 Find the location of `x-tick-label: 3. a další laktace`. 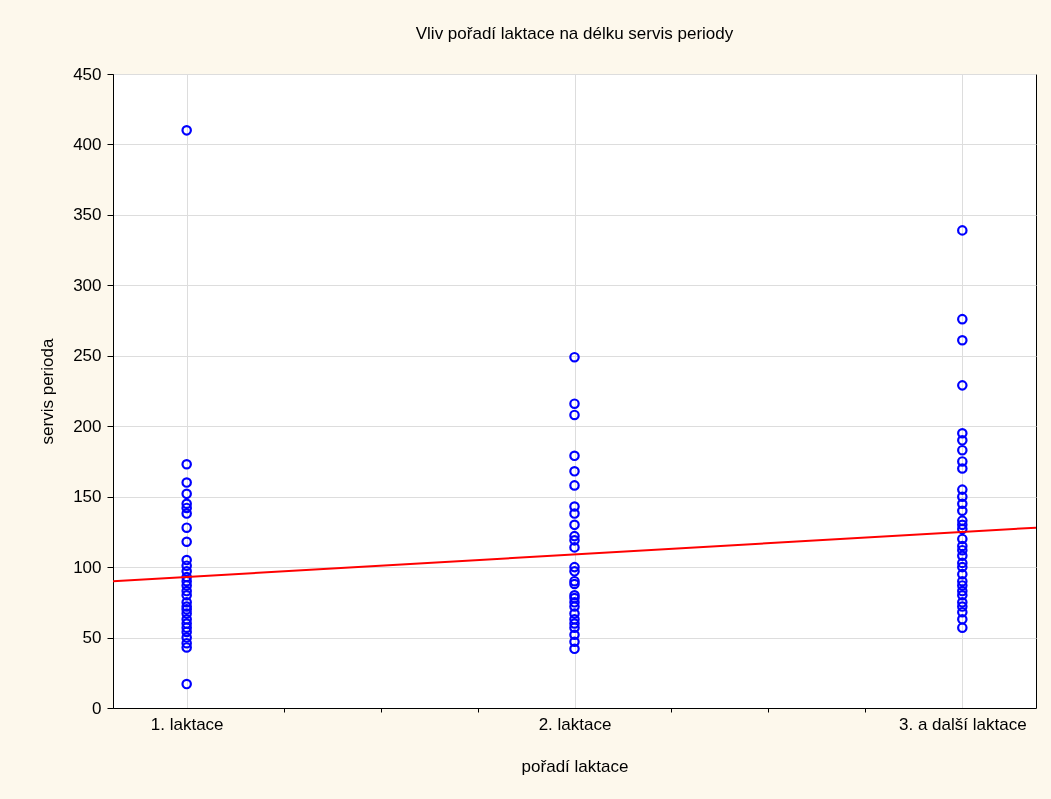

x-tick-label: 3. a další laktace is located at coordinates (963, 724).